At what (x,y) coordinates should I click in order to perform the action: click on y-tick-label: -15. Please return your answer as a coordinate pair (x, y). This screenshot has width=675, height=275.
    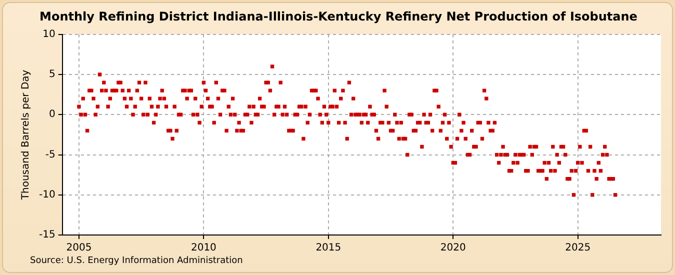
    Looking at the image, I should click on (47, 235).